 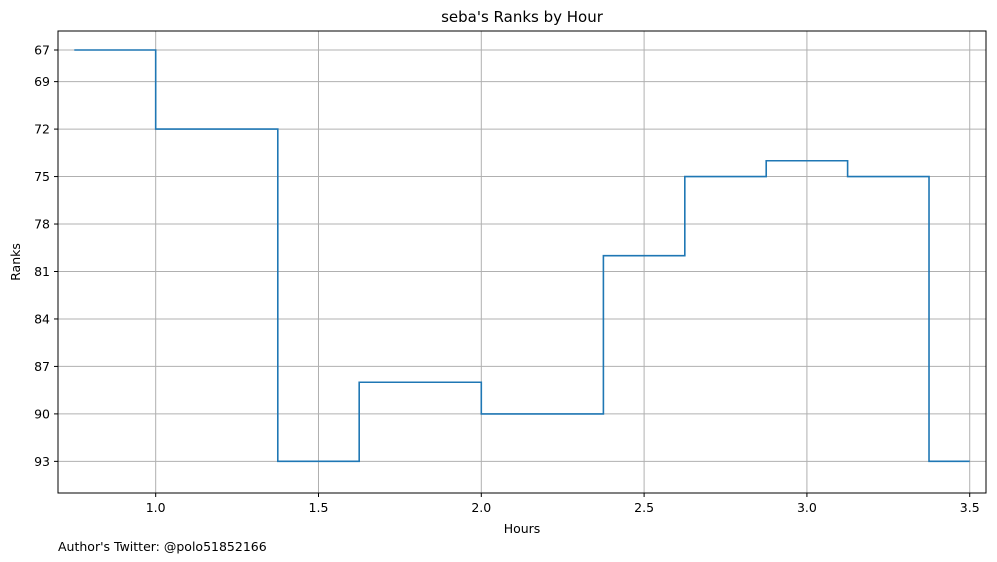 I want to click on x-tick-label: 3.0, so click(x=807, y=507).